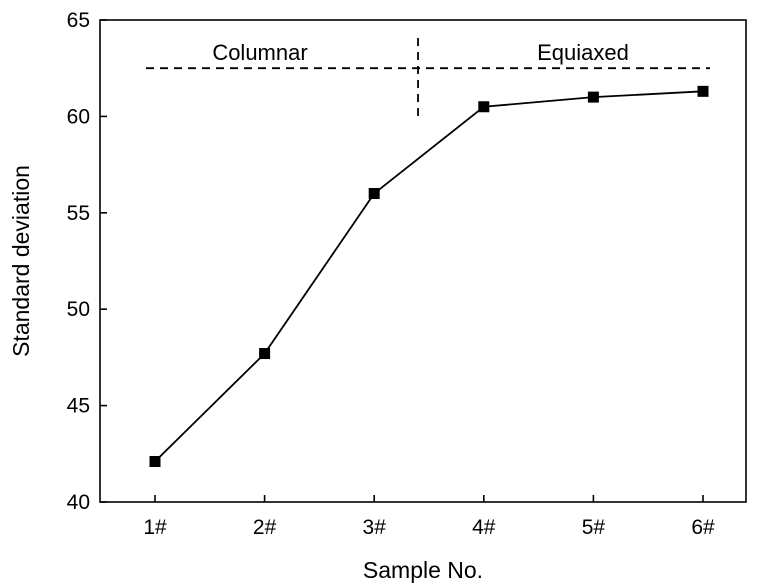  Describe the element at coordinates (78, 20) in the screenshot. I see `y-tick-label: 65` at that location.